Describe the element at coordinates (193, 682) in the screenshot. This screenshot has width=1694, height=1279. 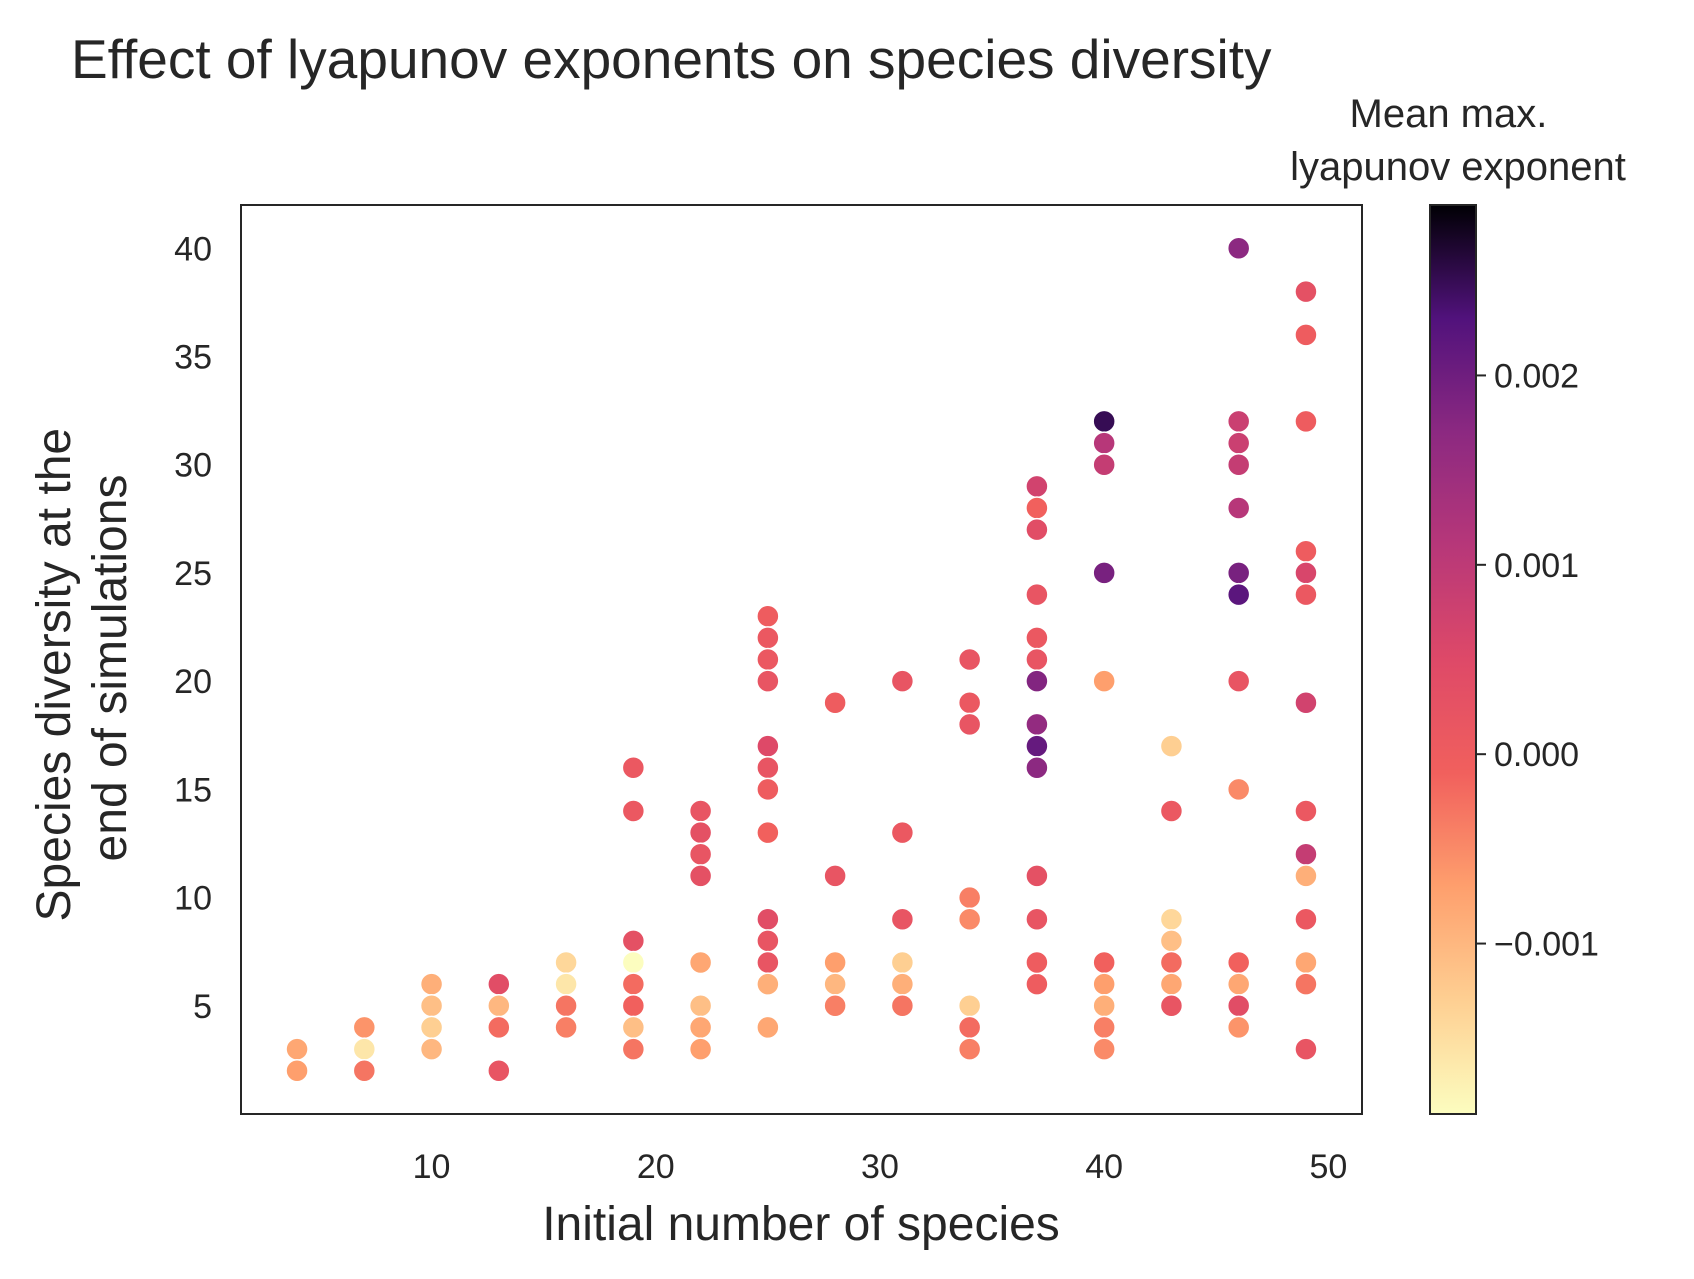
I see `y-tick-label: 20` at that location.